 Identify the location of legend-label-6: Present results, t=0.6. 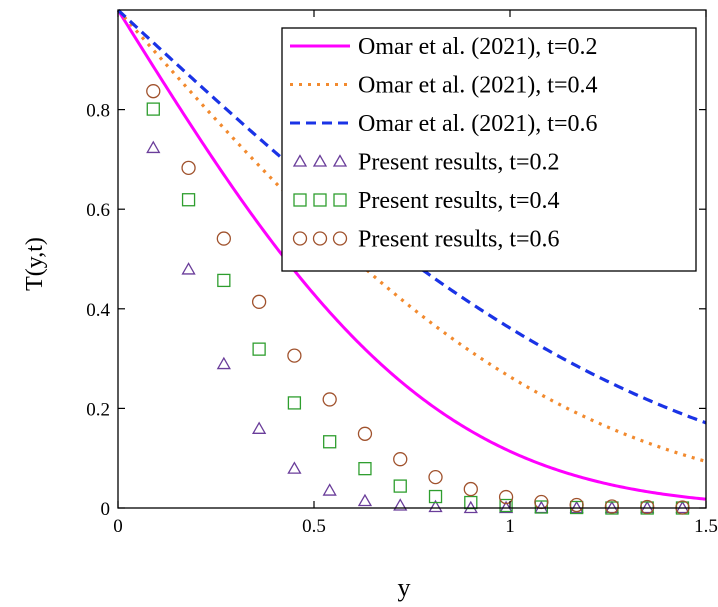
(459, 240).